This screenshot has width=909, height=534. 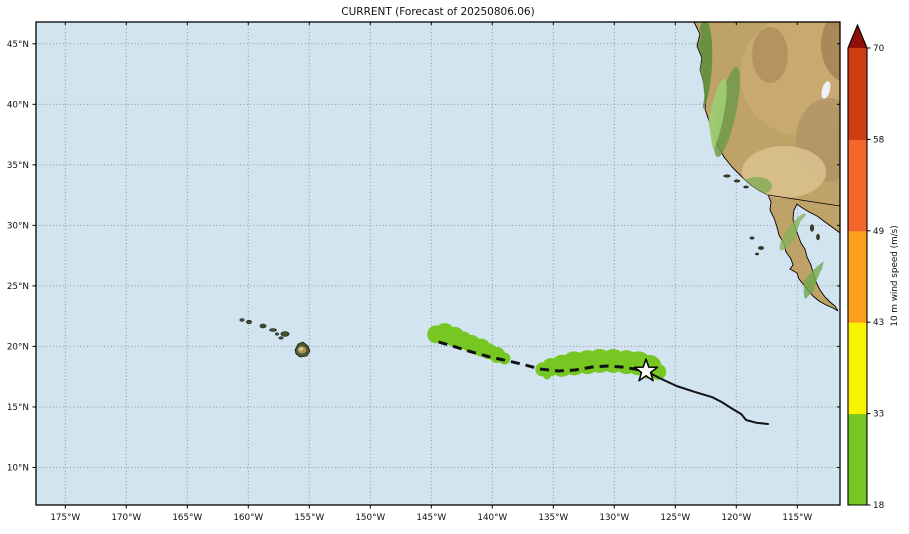 I want to click on colorbar-tick-label: 33, so click(x=878, y=415).